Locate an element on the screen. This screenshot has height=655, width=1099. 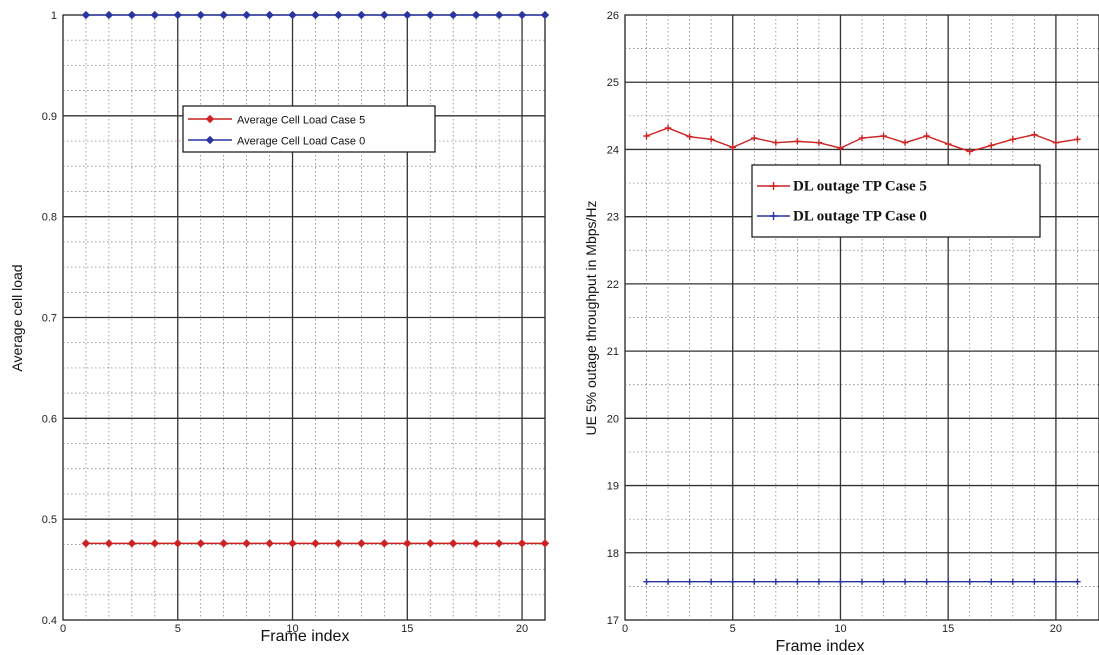
outage-throughput-legend-label-case5: DL outage TP Case 5 is located at coordinates (860, 187).